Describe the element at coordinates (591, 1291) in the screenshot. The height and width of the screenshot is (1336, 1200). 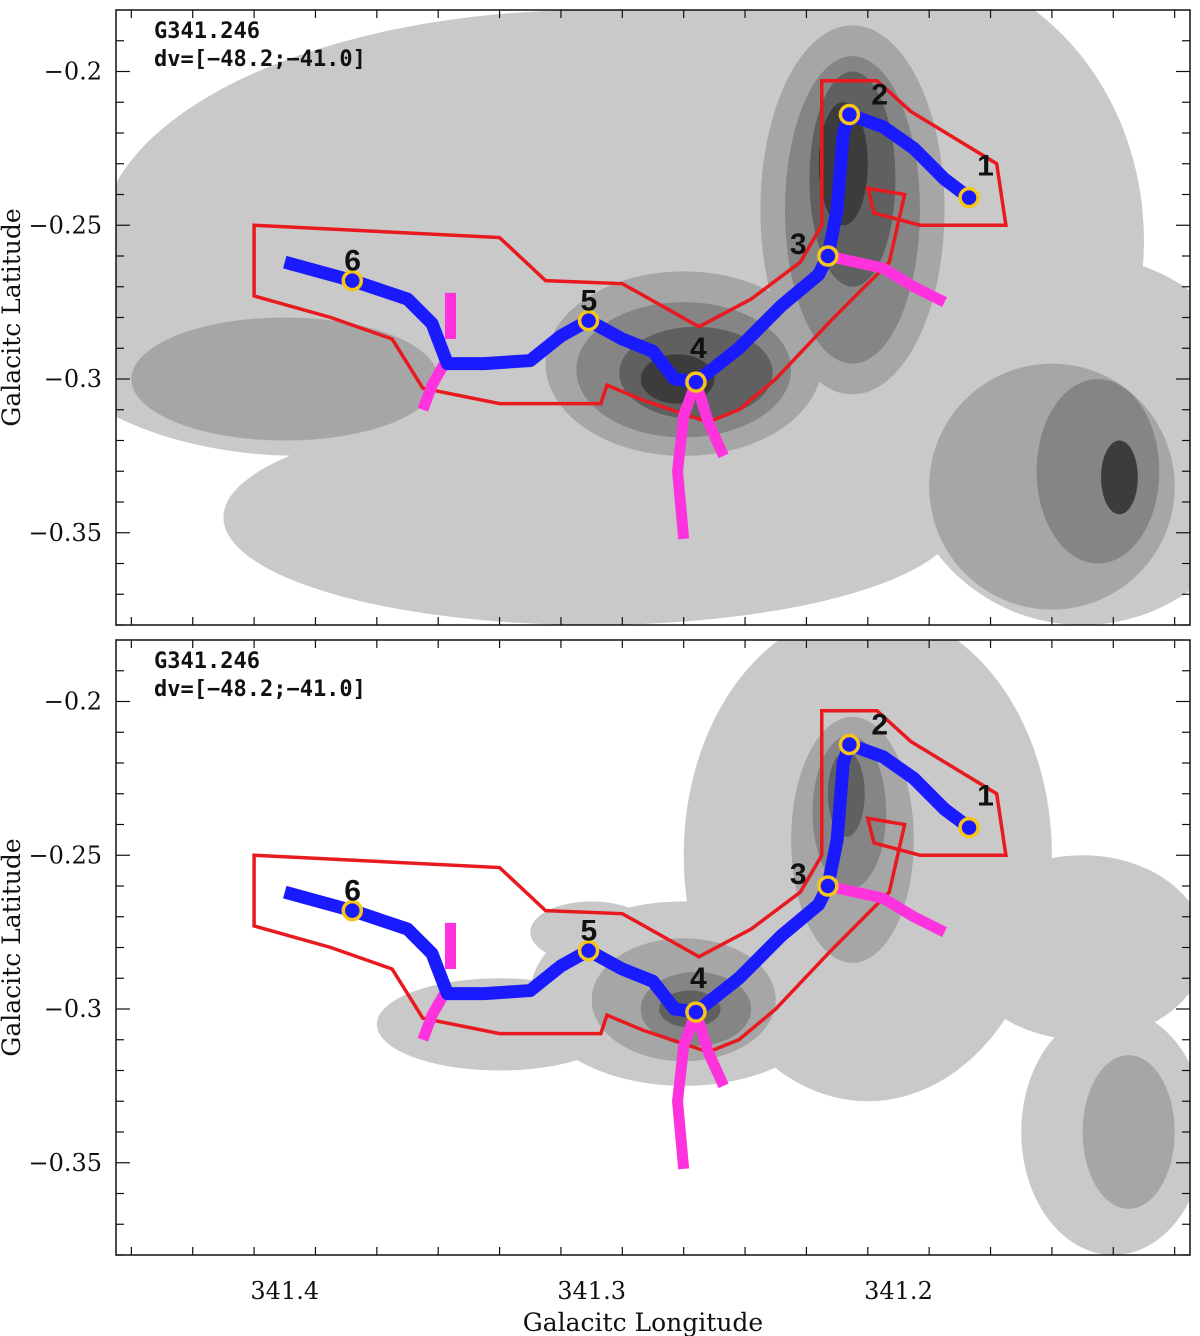
I see `x-tick-label: 341.3` at that location.